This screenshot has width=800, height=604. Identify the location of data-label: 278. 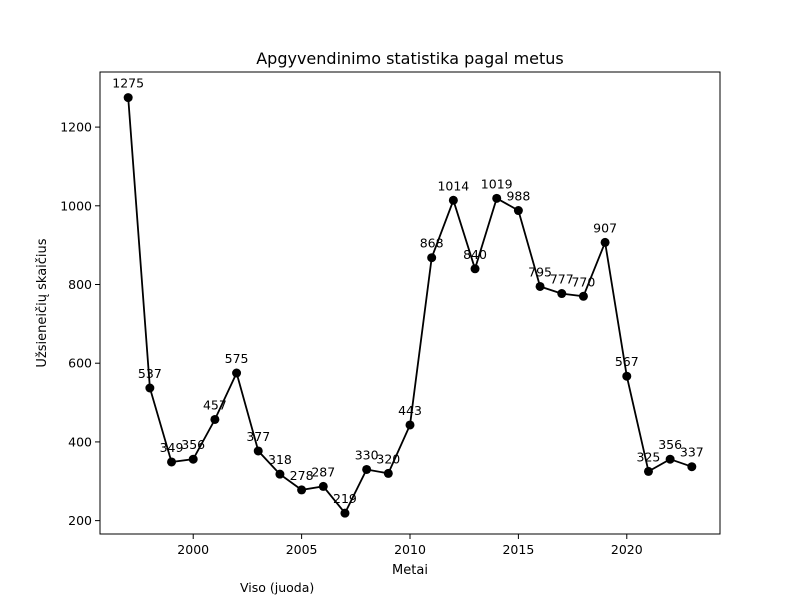
(302, 475).